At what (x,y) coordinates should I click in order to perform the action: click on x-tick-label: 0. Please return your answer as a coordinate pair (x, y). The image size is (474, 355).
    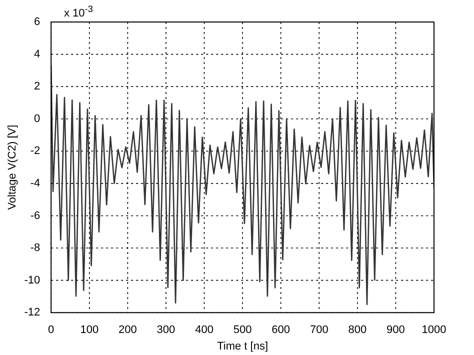
    Looking at the image, I should click on (51, 330).